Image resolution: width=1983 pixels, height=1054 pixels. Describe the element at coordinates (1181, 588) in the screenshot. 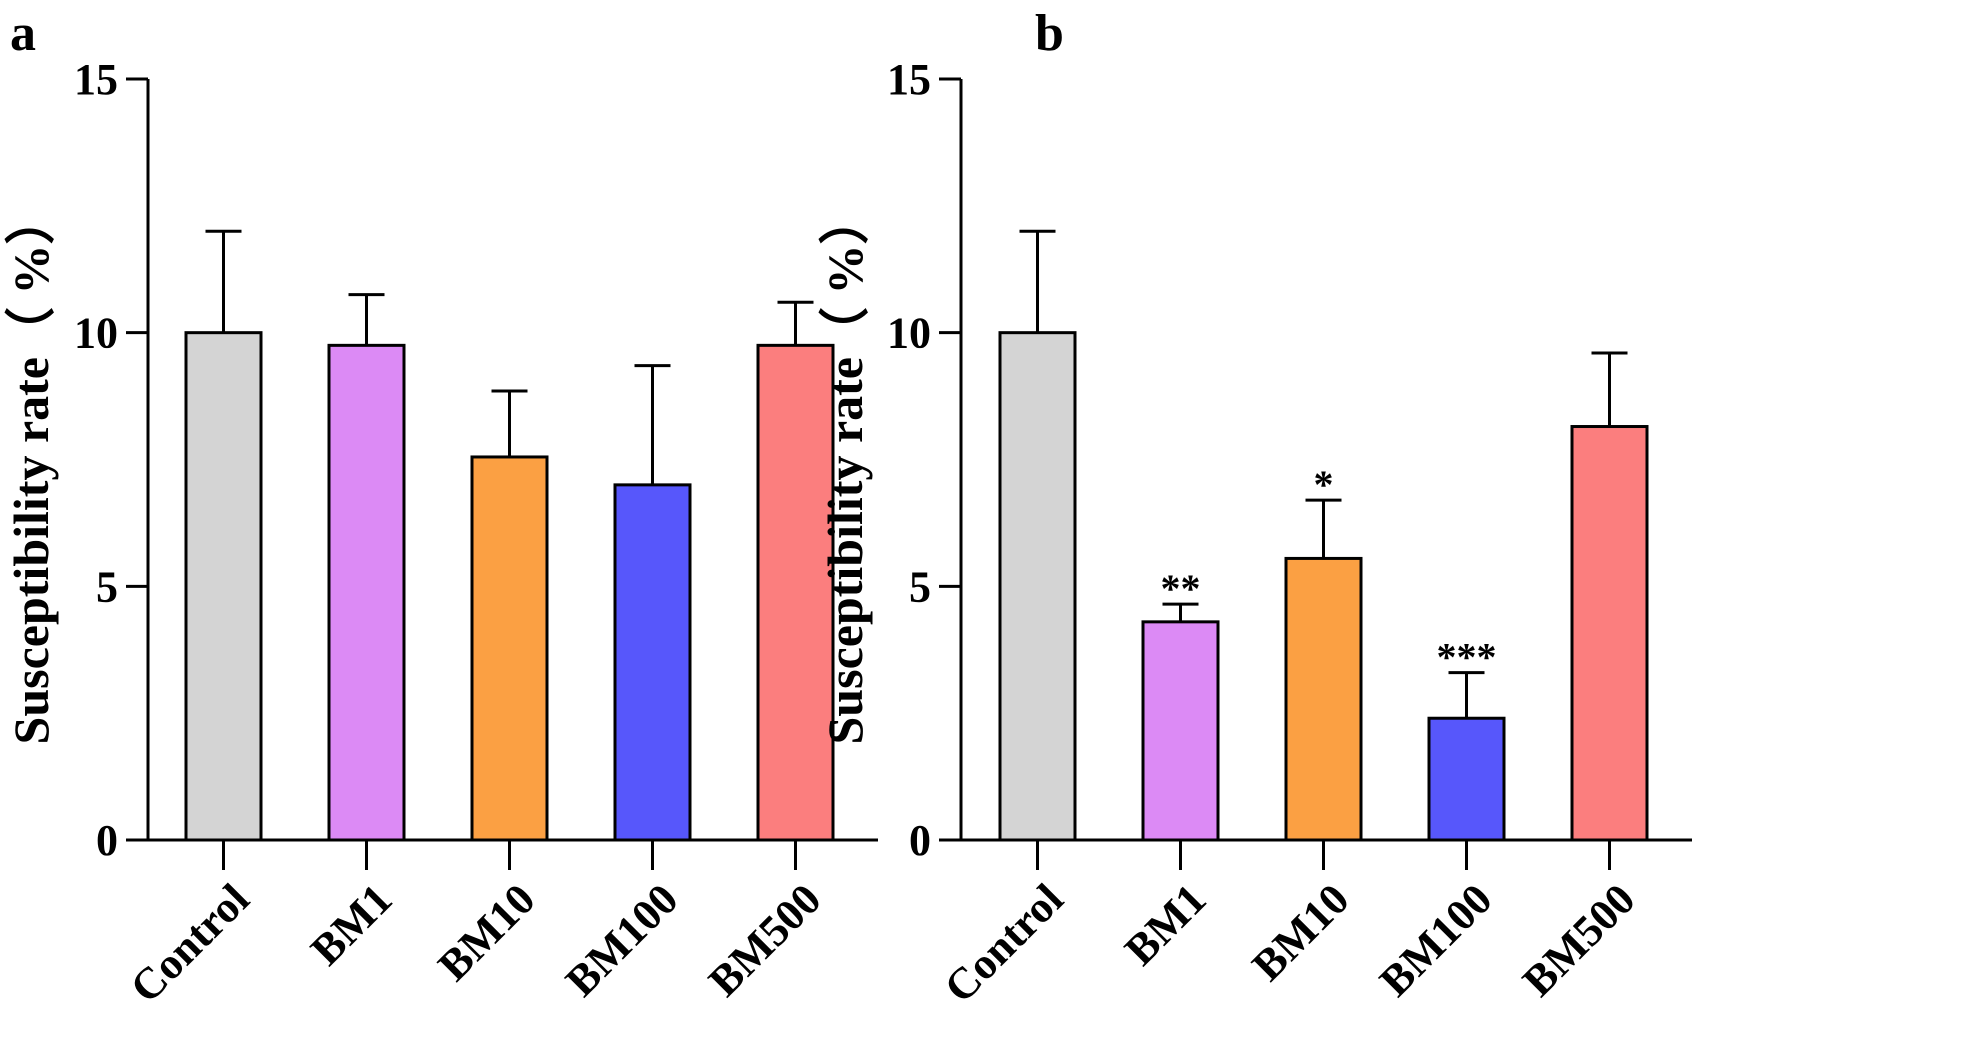

I see `significance-label: **` at that location.